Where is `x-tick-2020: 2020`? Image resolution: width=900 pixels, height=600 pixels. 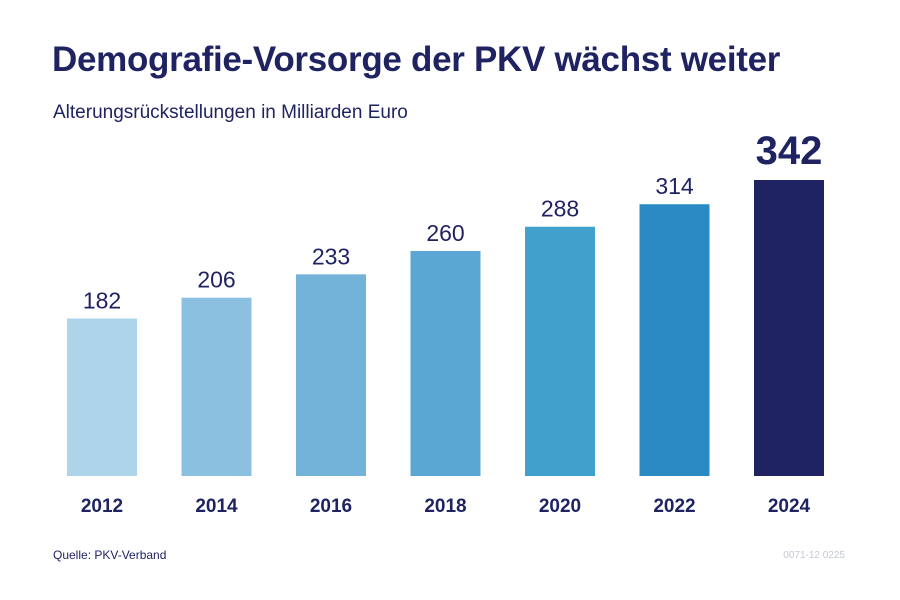 x-tick-2020: 2020 is located at coordinates (560, 506).